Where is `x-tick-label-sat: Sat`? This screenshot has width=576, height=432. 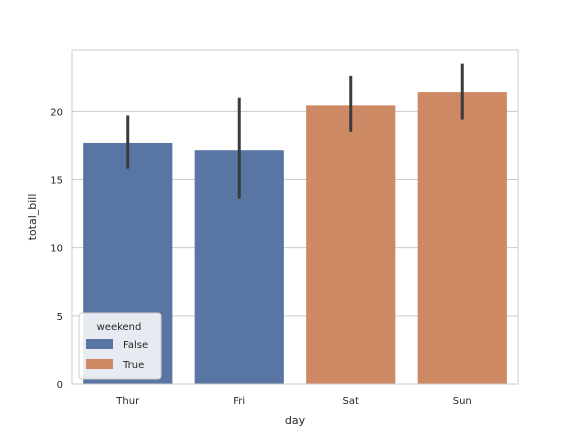 x-tick-label-sat: Sat is located at coordinates (351, 401).